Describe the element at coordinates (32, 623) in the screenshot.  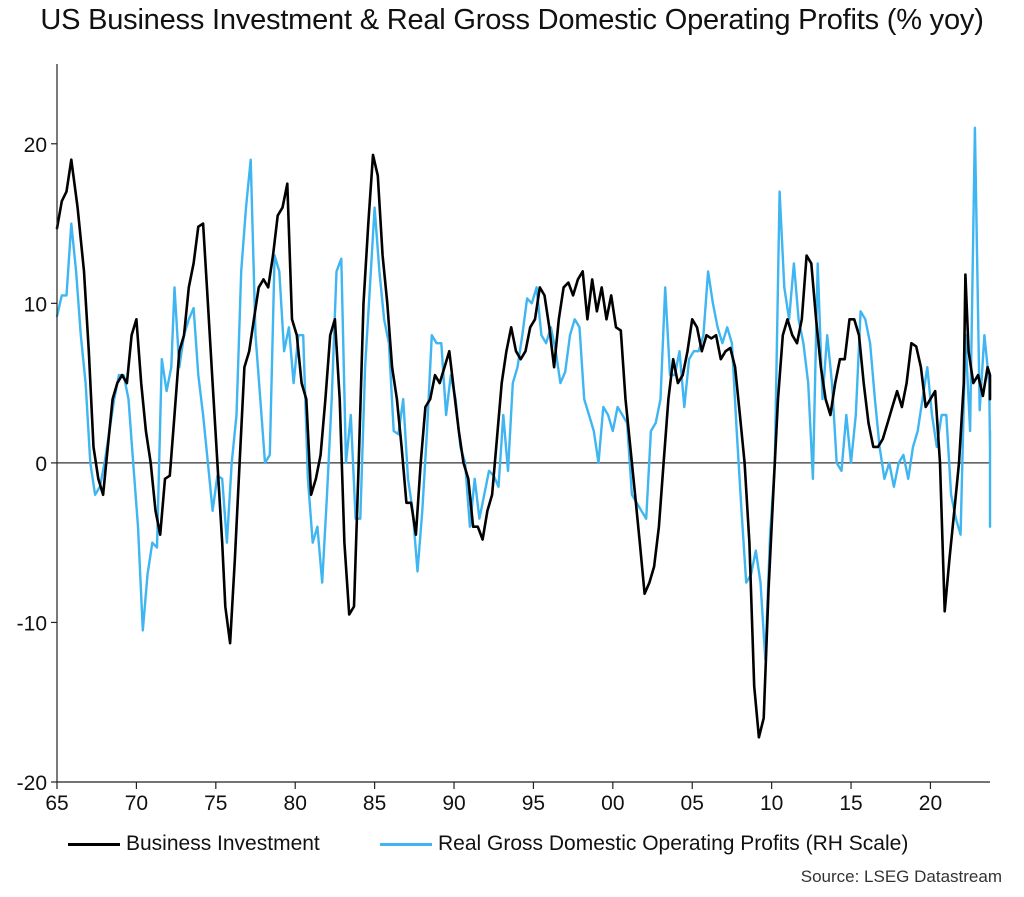
I see `y-tick-label: -10` at that location.